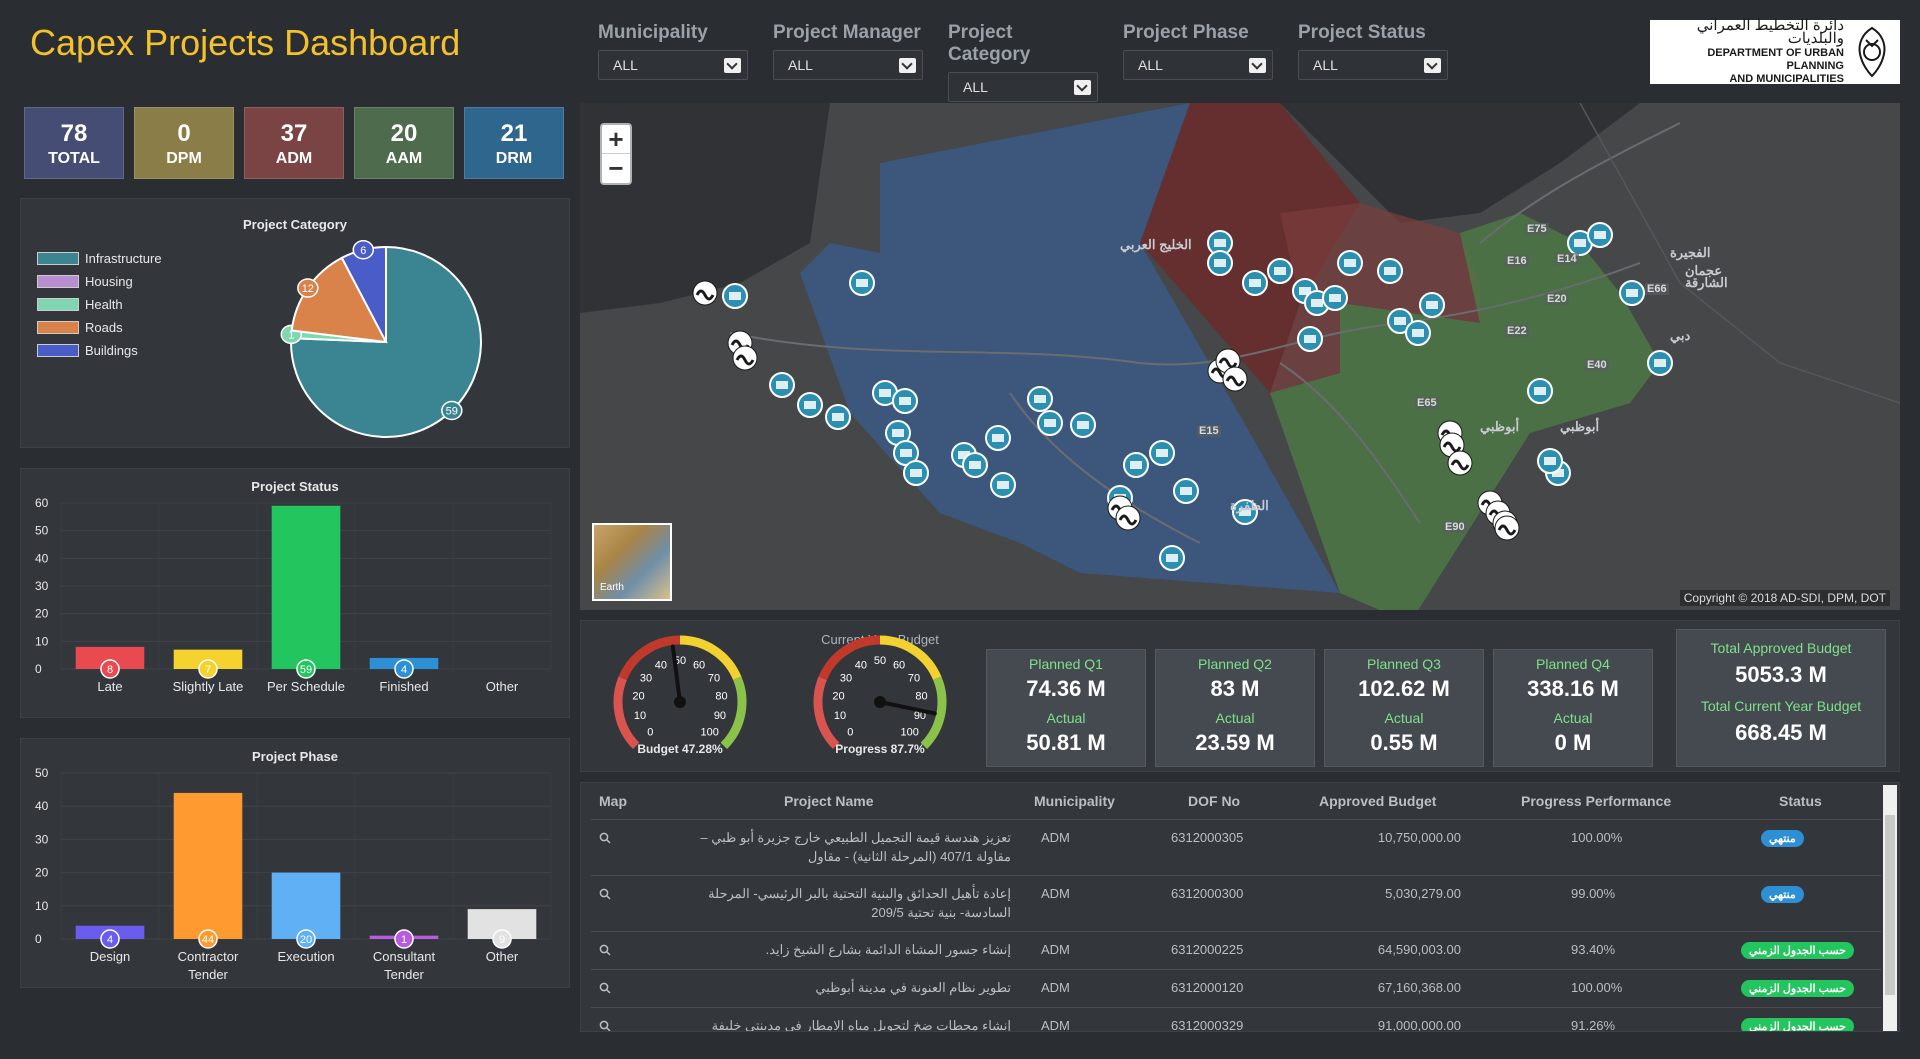 The width and height of the screenshot is (1920, 1059). I want to click on legend-item: Housing, so click(99, 281).